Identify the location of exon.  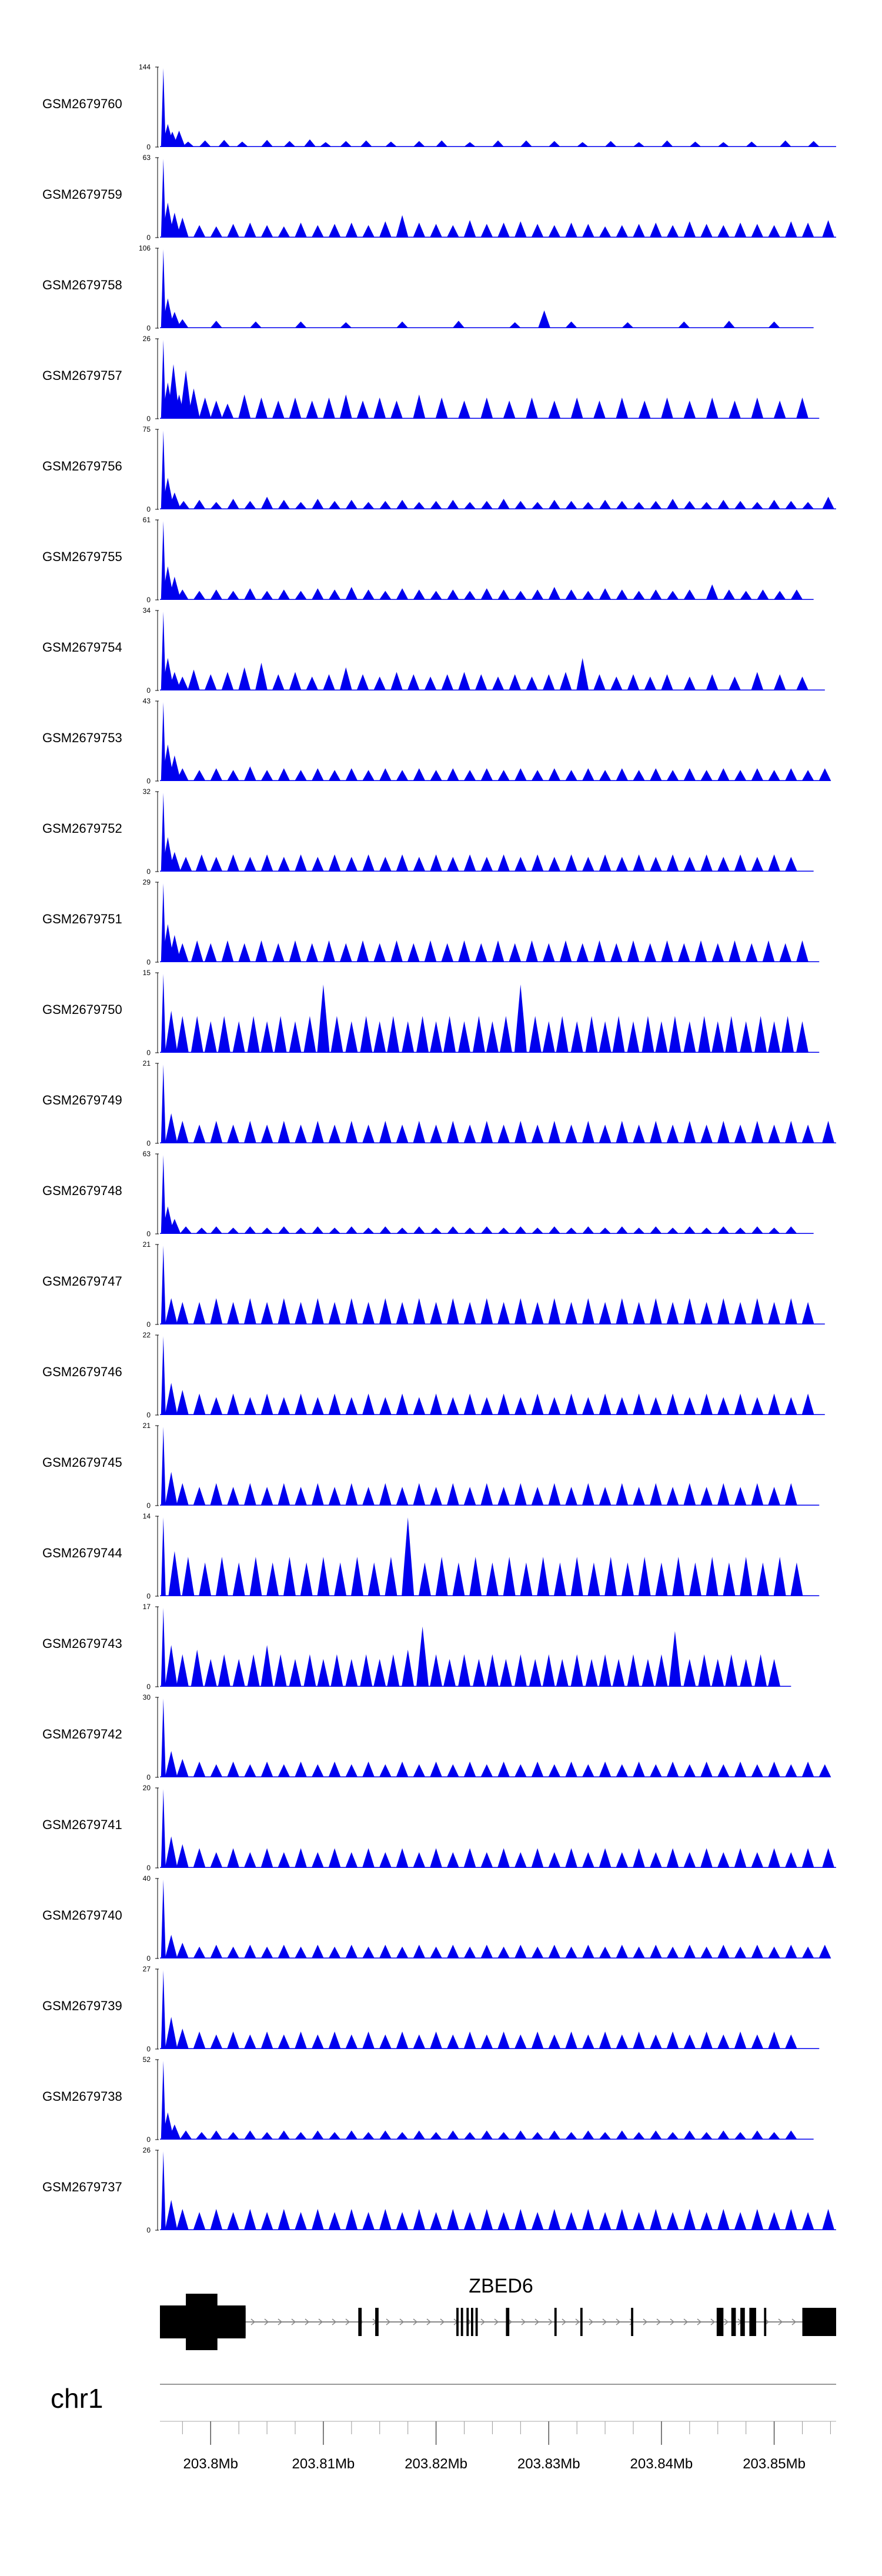
(508, 2322).